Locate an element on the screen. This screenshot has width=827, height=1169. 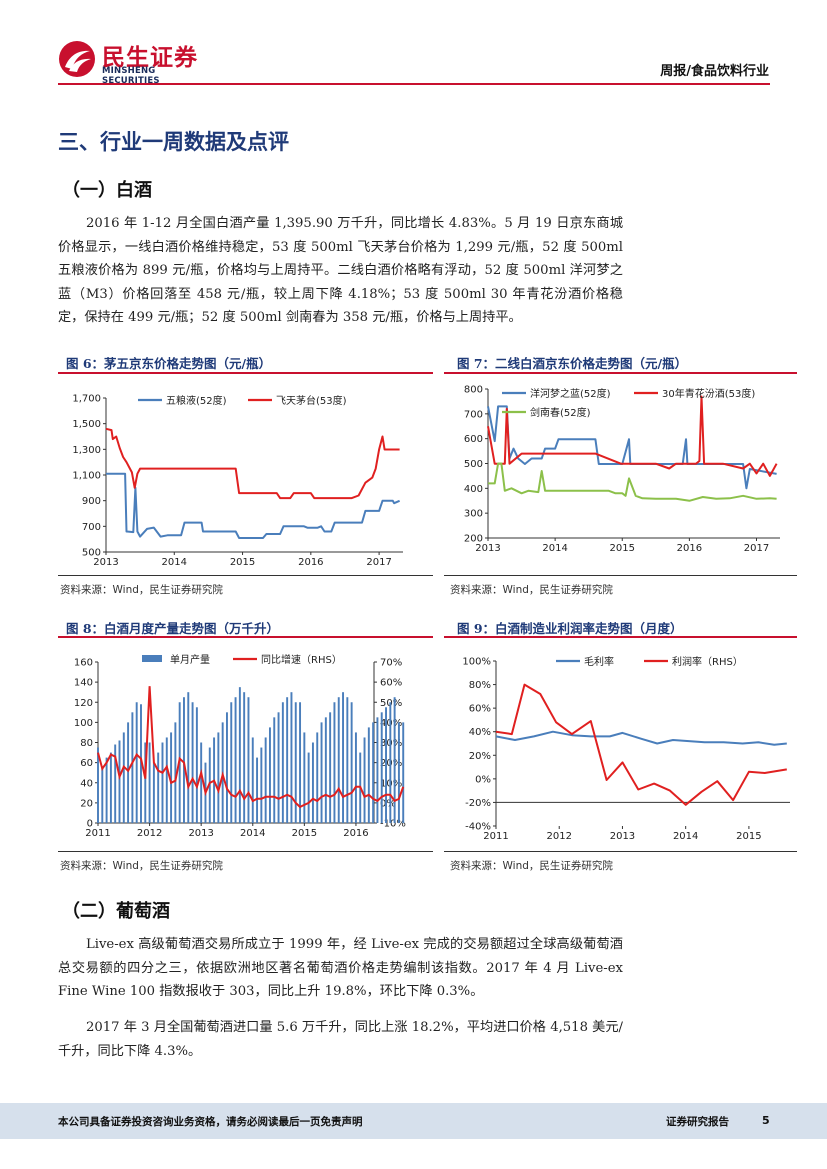
footer-report-label: 证券研究报告 is located at coordinates (697, 1122).